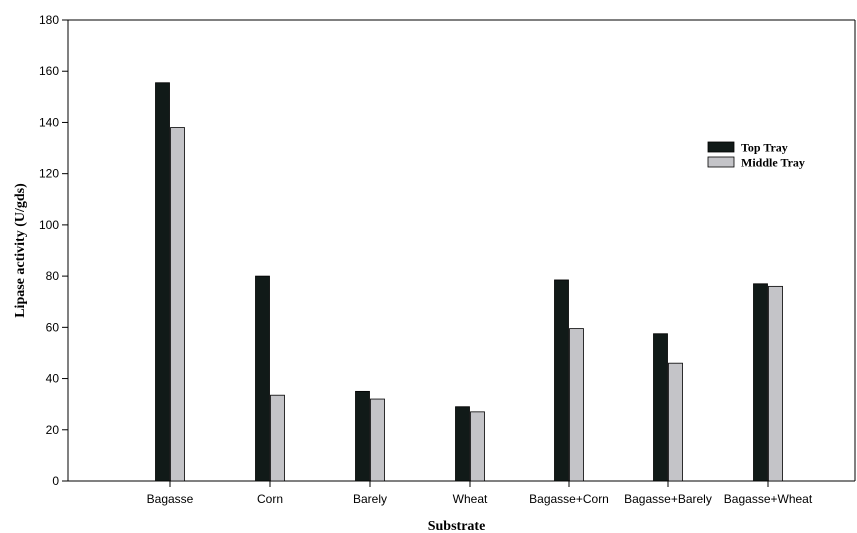  Describe the element at coordinates (53, 276) in the screenshot. I see `y-tick-label: 80` at that location.